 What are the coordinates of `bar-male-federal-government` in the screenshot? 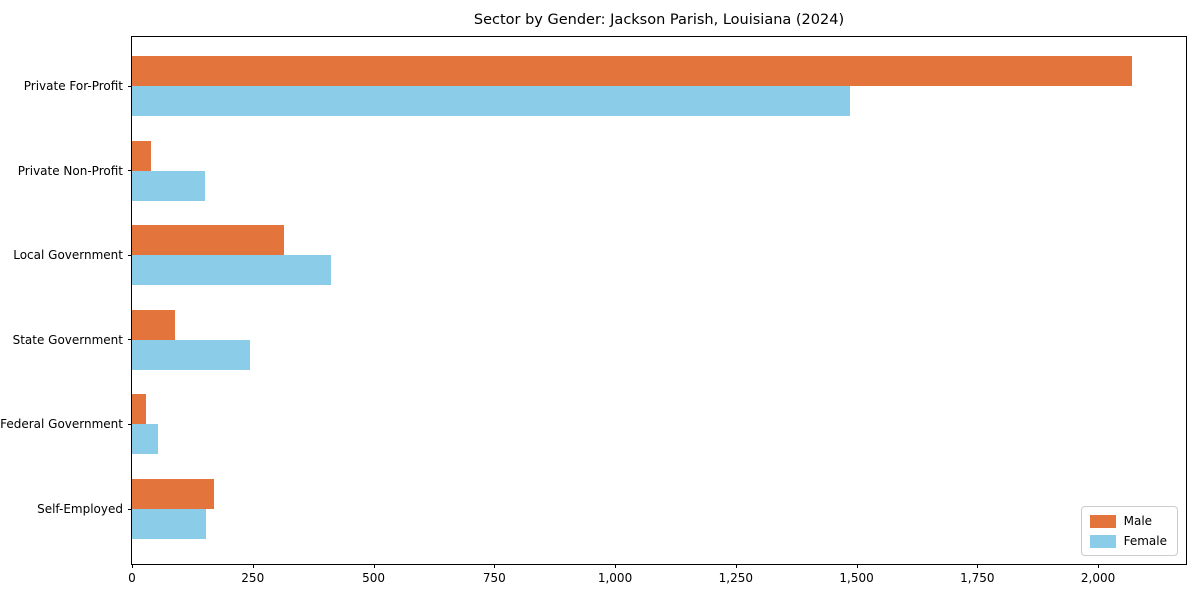 It's located at (139, 409).